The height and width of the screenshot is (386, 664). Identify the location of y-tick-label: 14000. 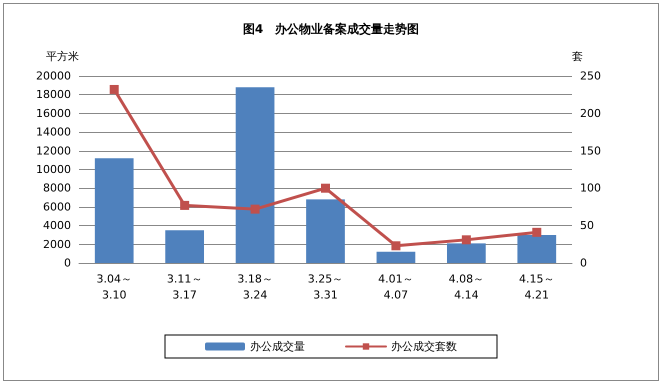
(53, 132).